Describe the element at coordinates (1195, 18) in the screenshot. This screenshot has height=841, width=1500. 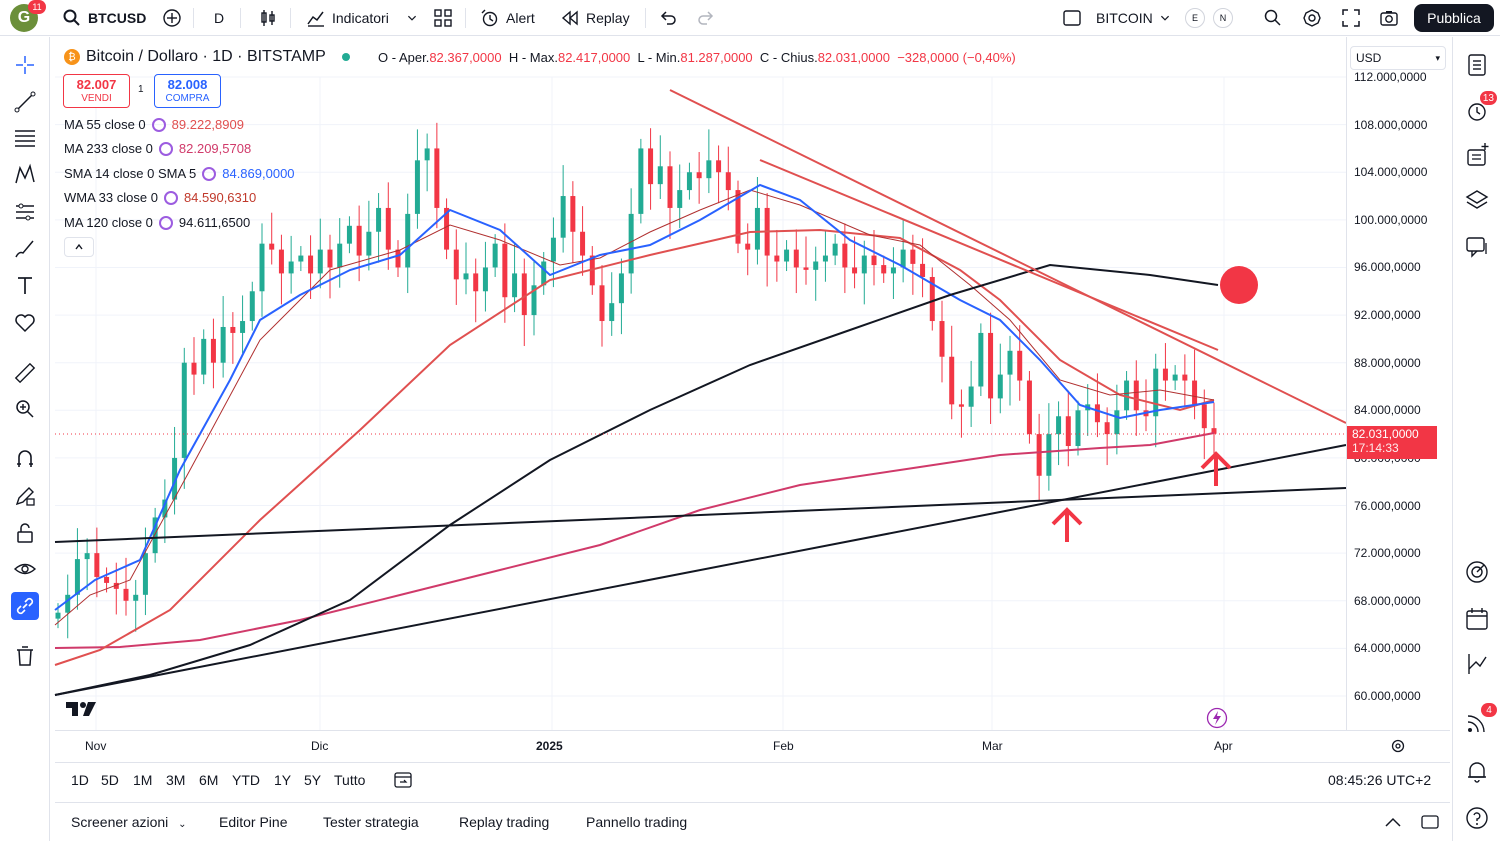
I see `e-badge: E` at that location.